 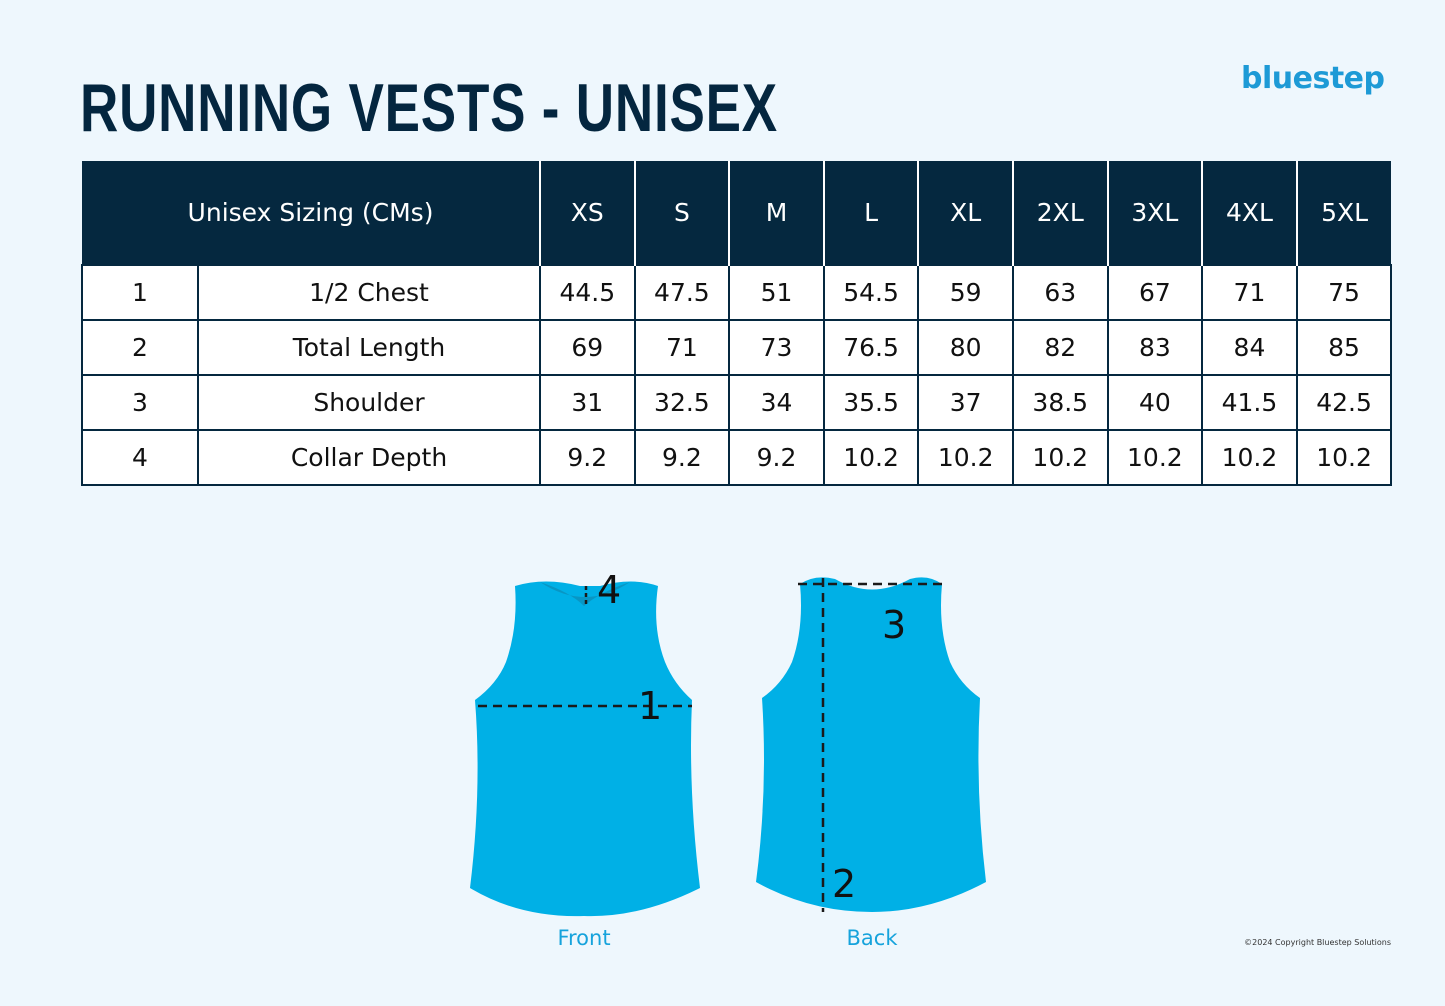 I want to click on front-vest-shape, so click(x=585, y=749).